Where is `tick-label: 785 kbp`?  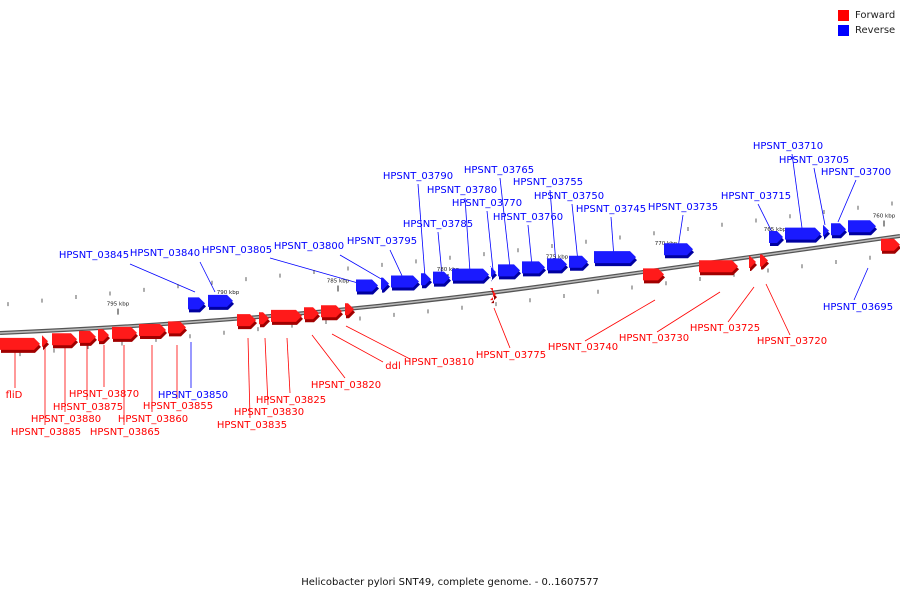 tick-label: 785 kbp is located at coordinates (338, 282).